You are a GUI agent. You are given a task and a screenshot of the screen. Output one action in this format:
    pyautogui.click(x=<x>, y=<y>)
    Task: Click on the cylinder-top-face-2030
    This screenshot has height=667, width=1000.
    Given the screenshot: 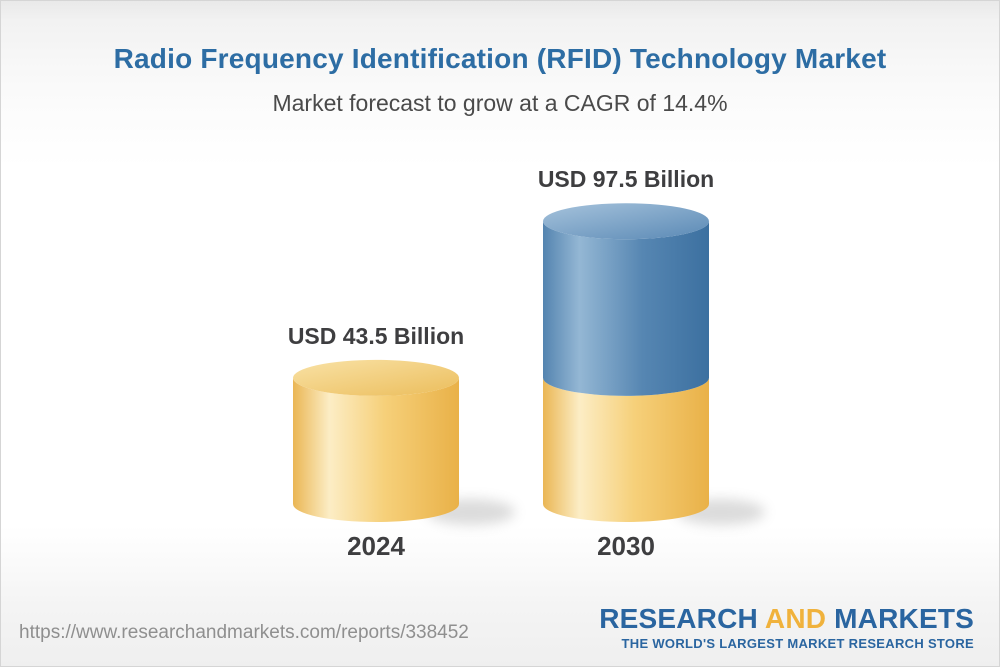 What is the action you would take?
    pyautogui.click(x=626, y=221)
    